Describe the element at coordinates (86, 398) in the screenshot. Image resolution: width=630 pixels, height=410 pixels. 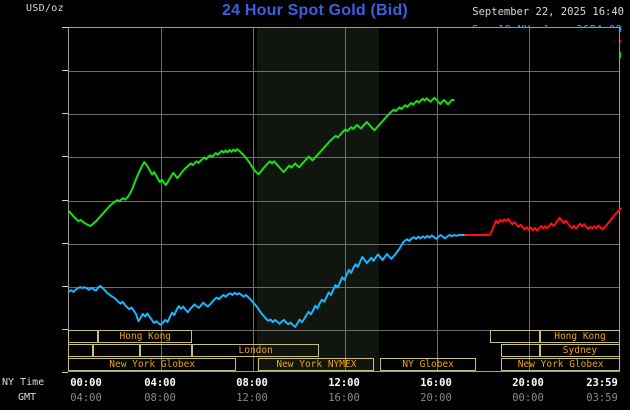
I see `x-axis-gmt-tick-label: 04:00` at that location.